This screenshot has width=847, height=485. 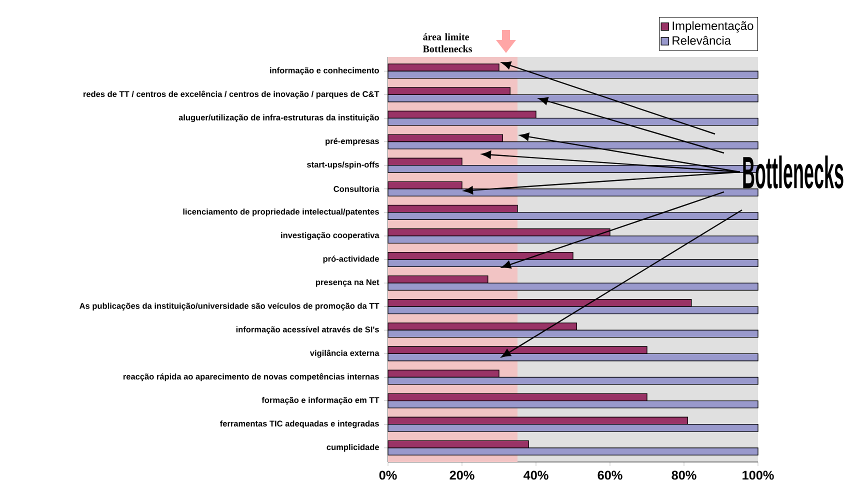 What do you see at coordinates (230, 306) in the screenshot?
I see `y-tick-label: As publicações da instituição/universidade são veículos de promoção da TT` at bounding box center [230, 306].